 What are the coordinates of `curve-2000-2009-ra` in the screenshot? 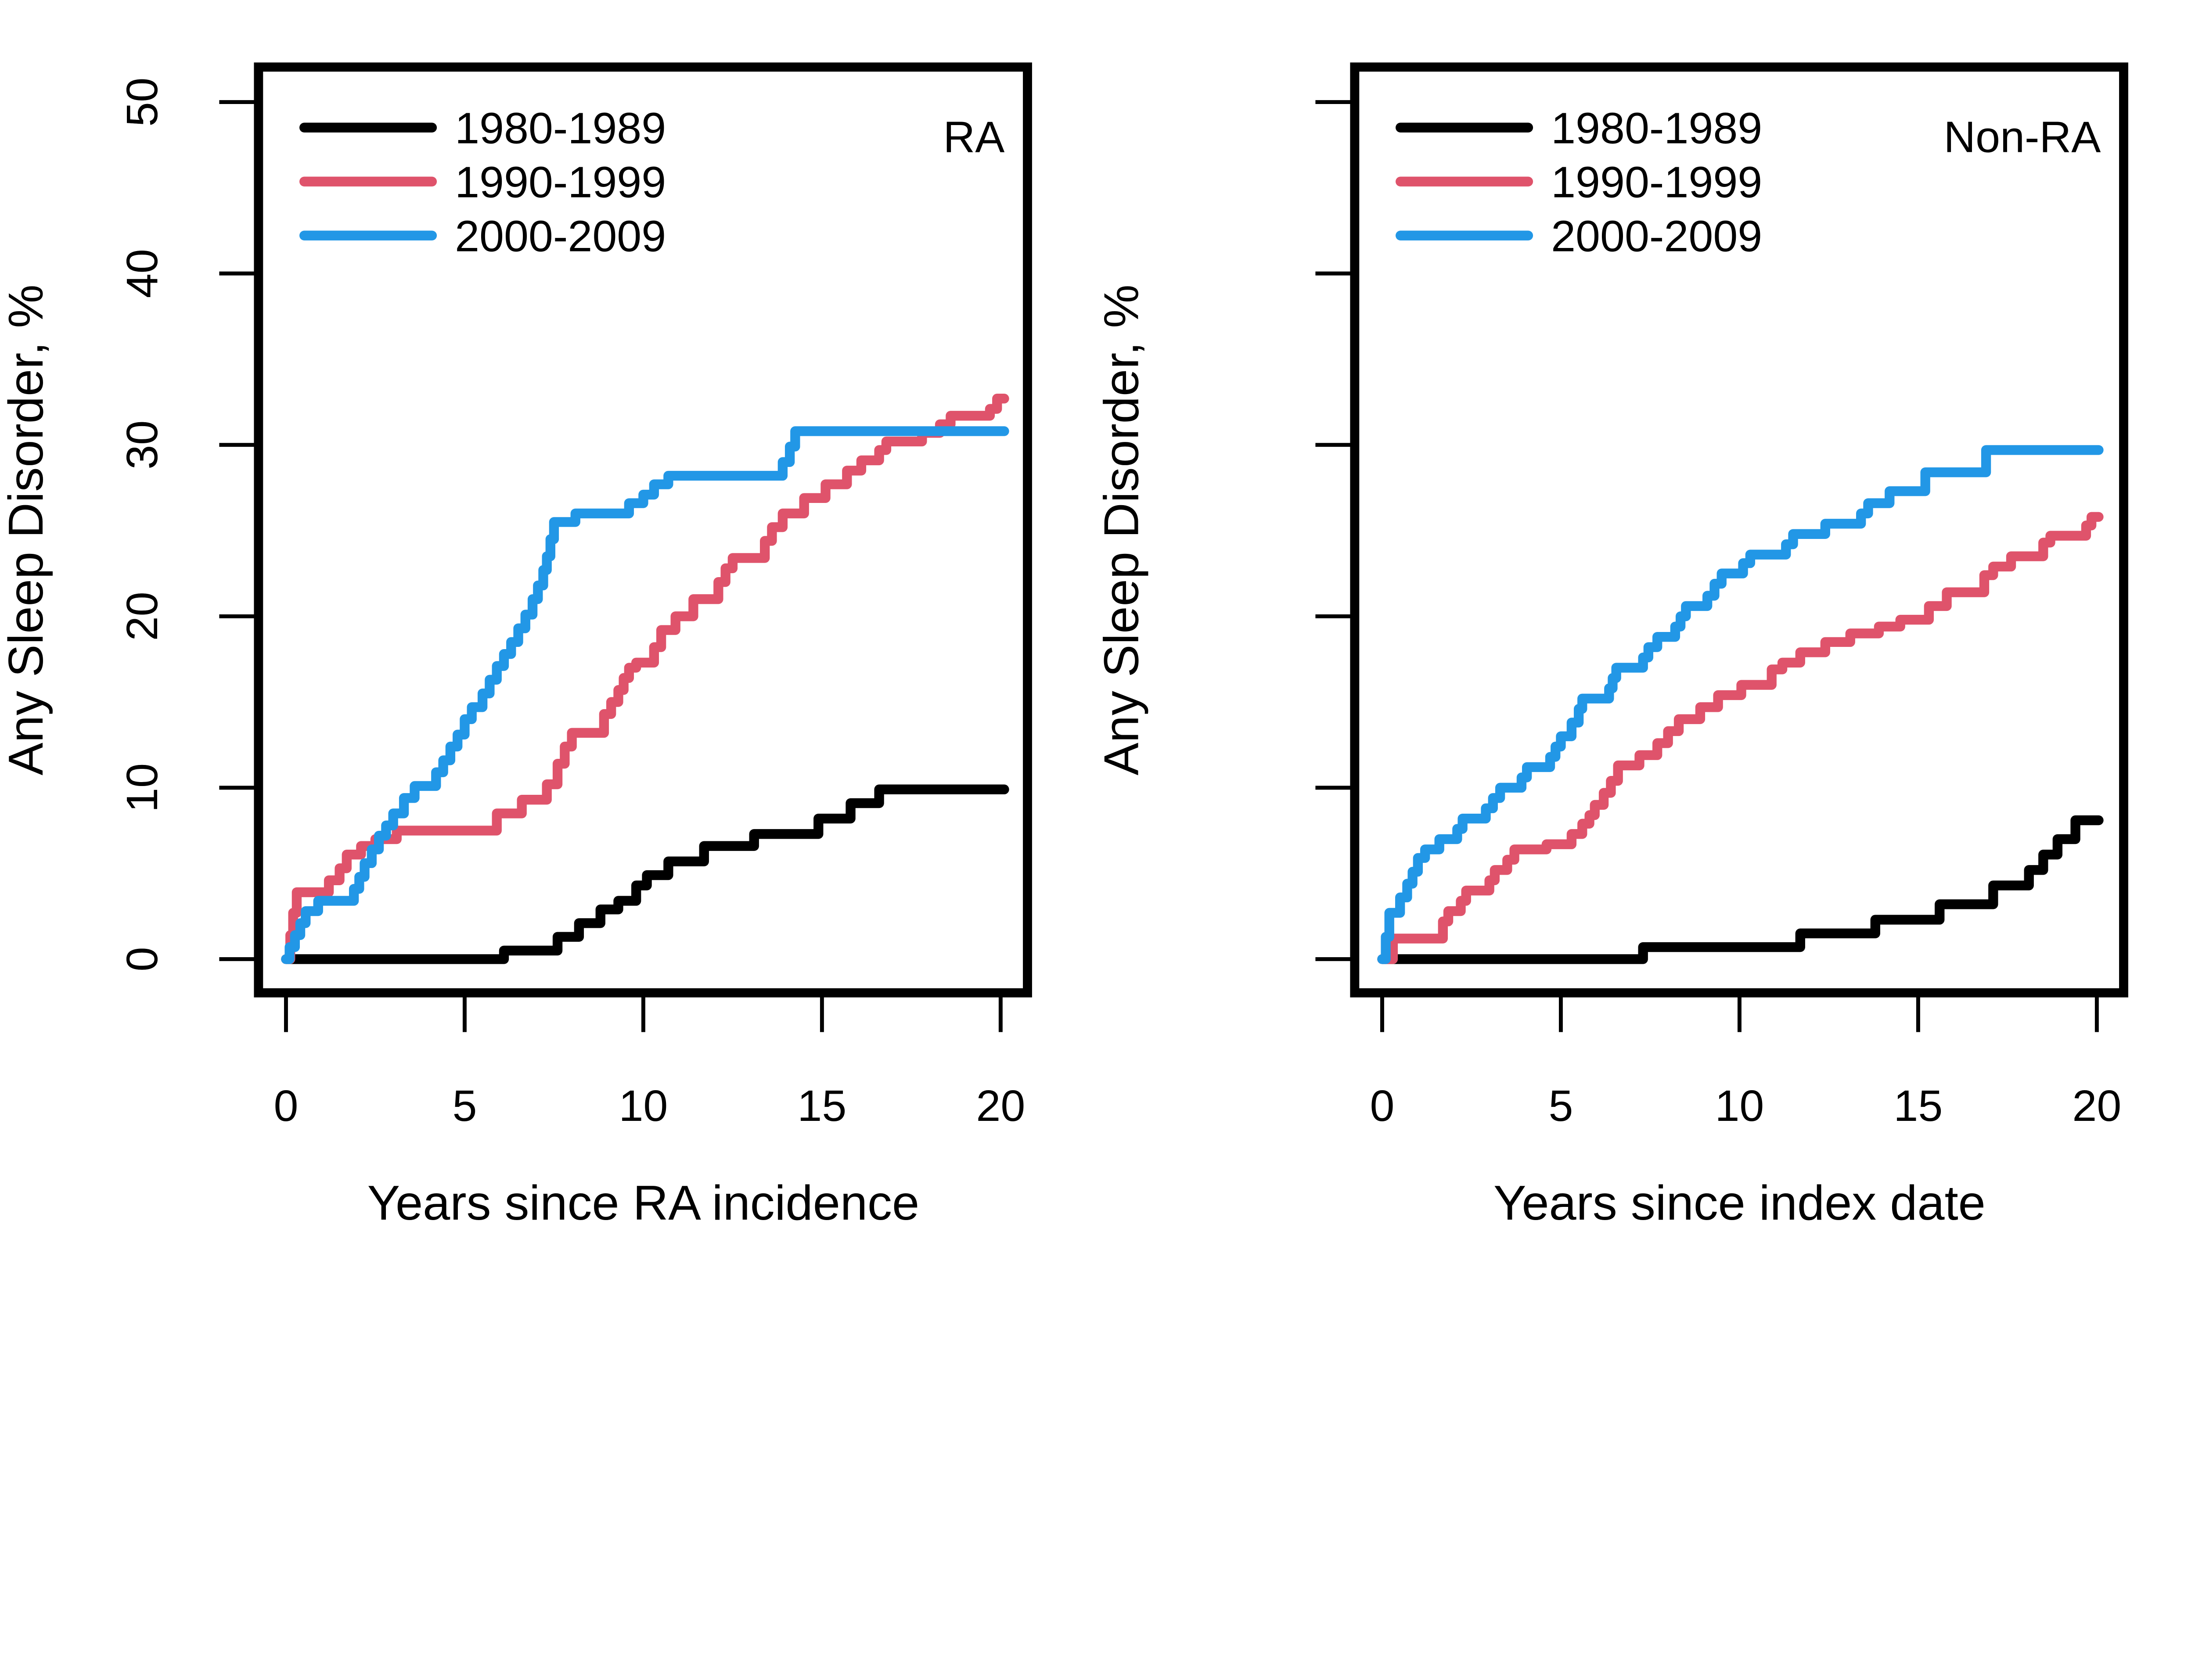 It's located at (645, 695).